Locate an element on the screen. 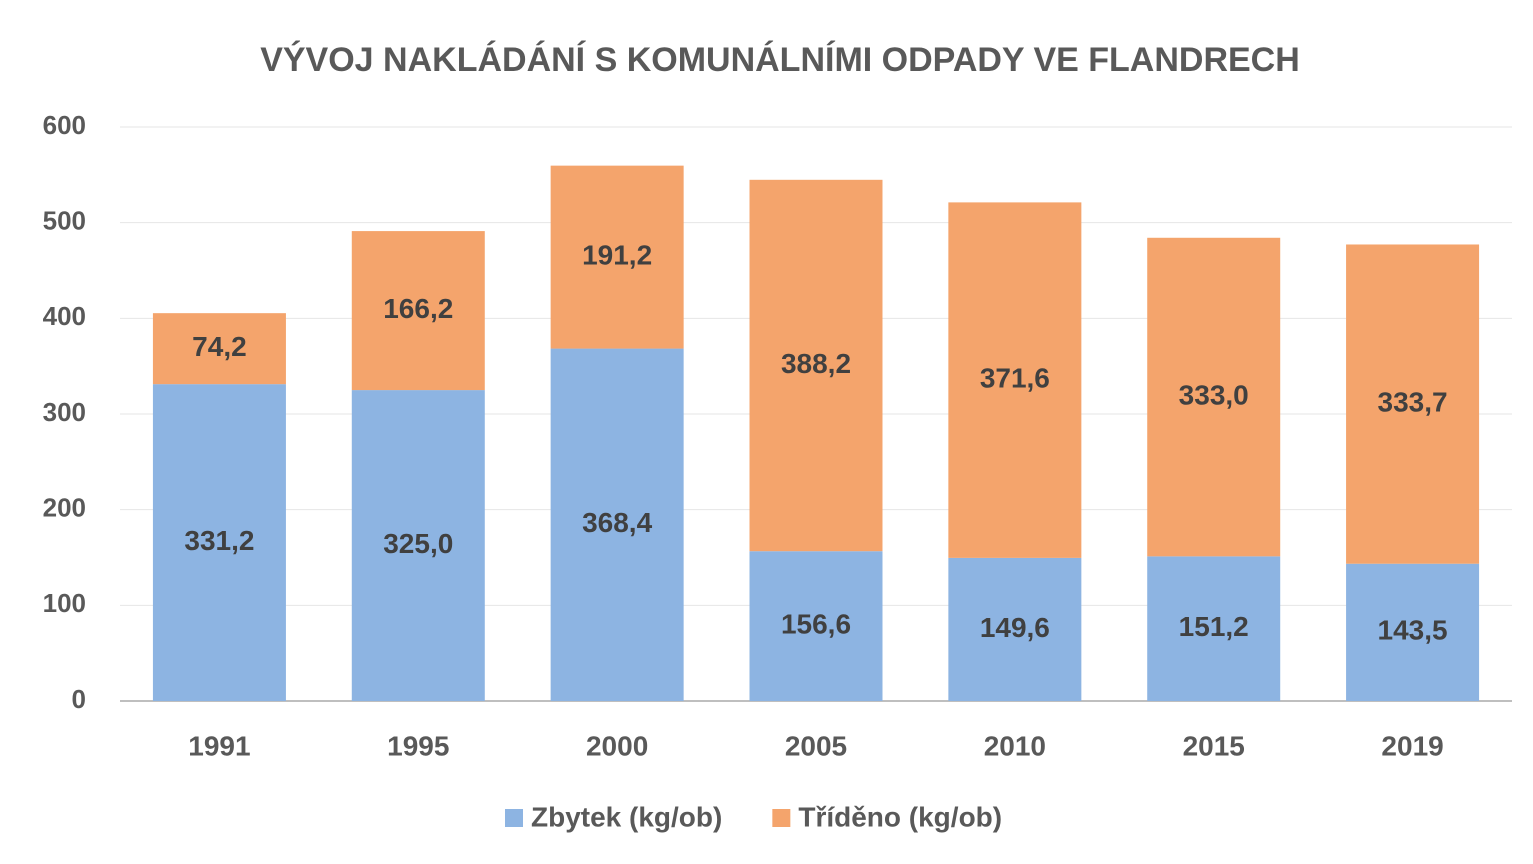 The image size is (1533, 864). x-tick-label: 2019 is located at coordinates (1412, 745).